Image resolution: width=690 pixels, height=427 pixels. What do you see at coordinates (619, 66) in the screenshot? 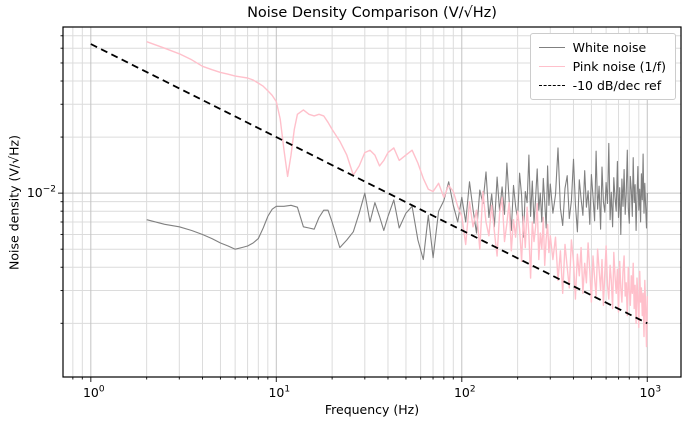
I see `legend-label: Pink noise (1/f)` at bounding box center [619, 66].